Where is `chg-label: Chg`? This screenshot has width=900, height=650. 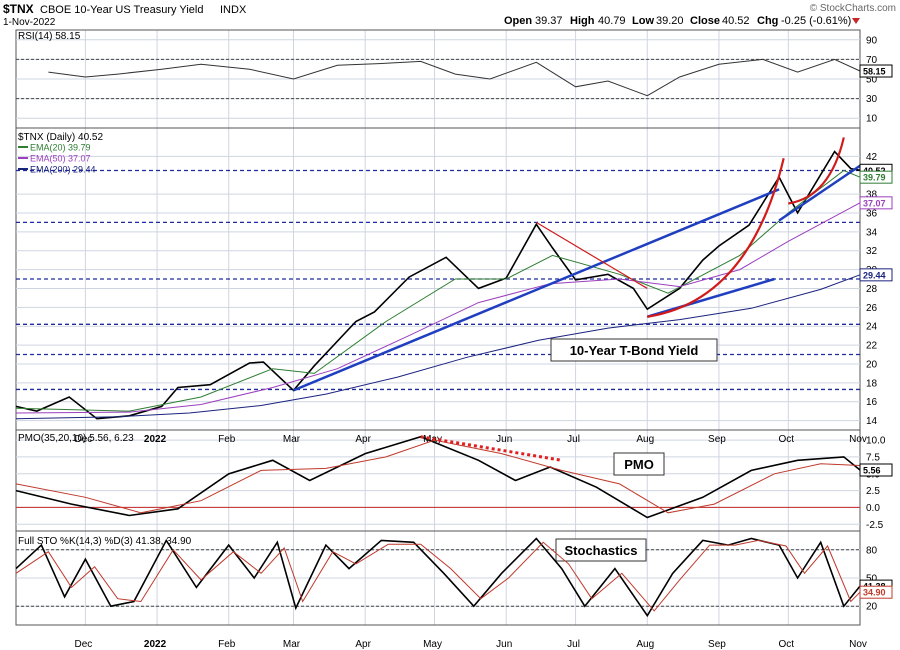 chg-label: Chg is located at coordinates (767, 21).